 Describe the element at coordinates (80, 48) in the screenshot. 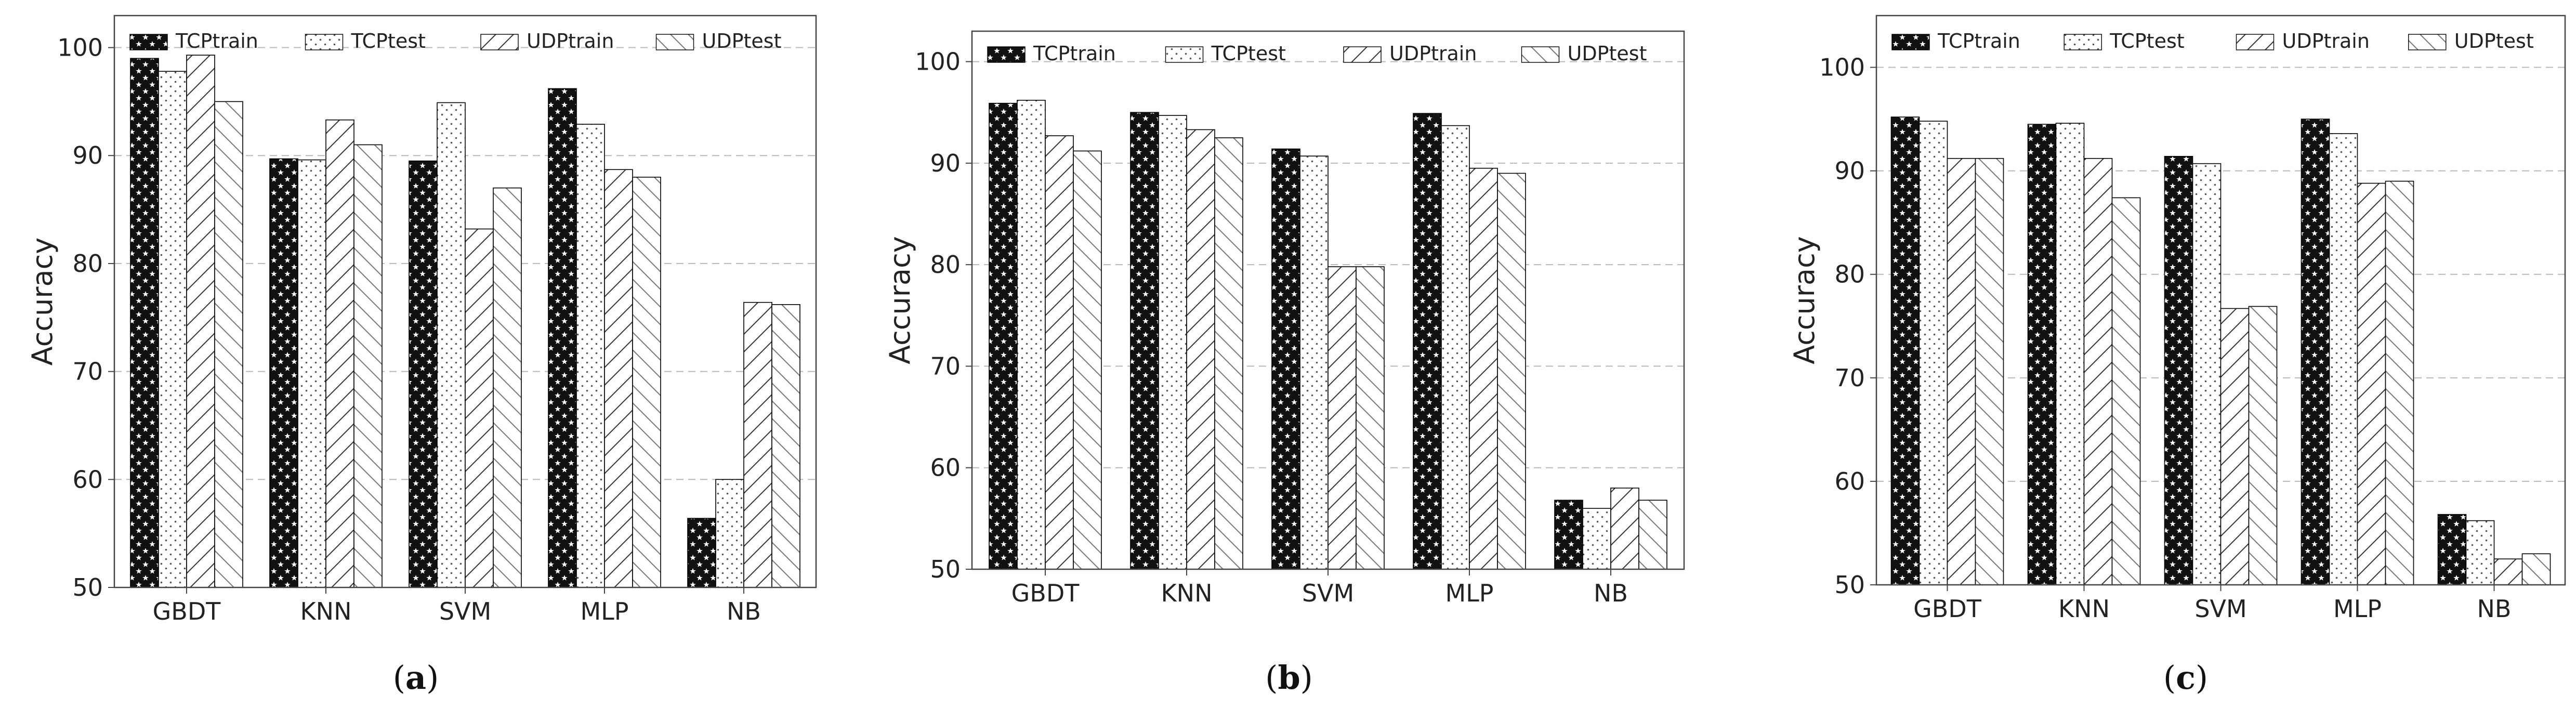

I see `y-tick-label: 100` at that location.